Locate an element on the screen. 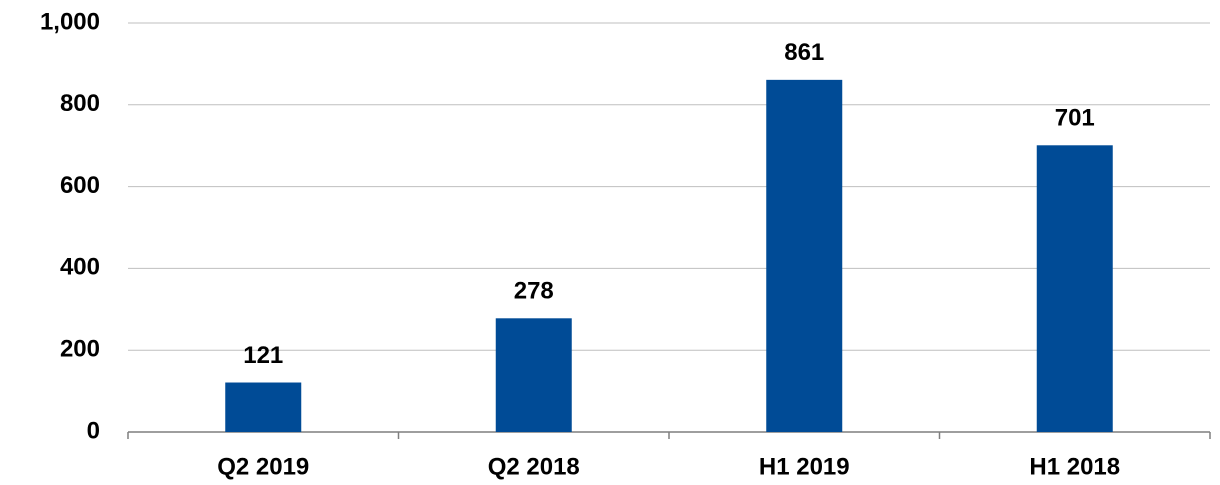  y-tick-label: 800 is located at coordinates (80, 103).